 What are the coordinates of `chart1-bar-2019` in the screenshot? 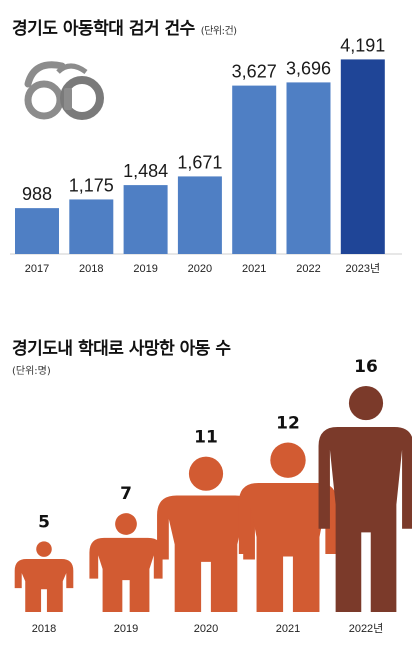 It's located at (145, 219).